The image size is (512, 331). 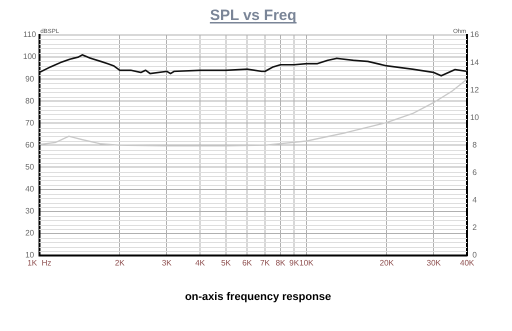 I want to click on y-tick-label: 40, so click(x=30, y=189).